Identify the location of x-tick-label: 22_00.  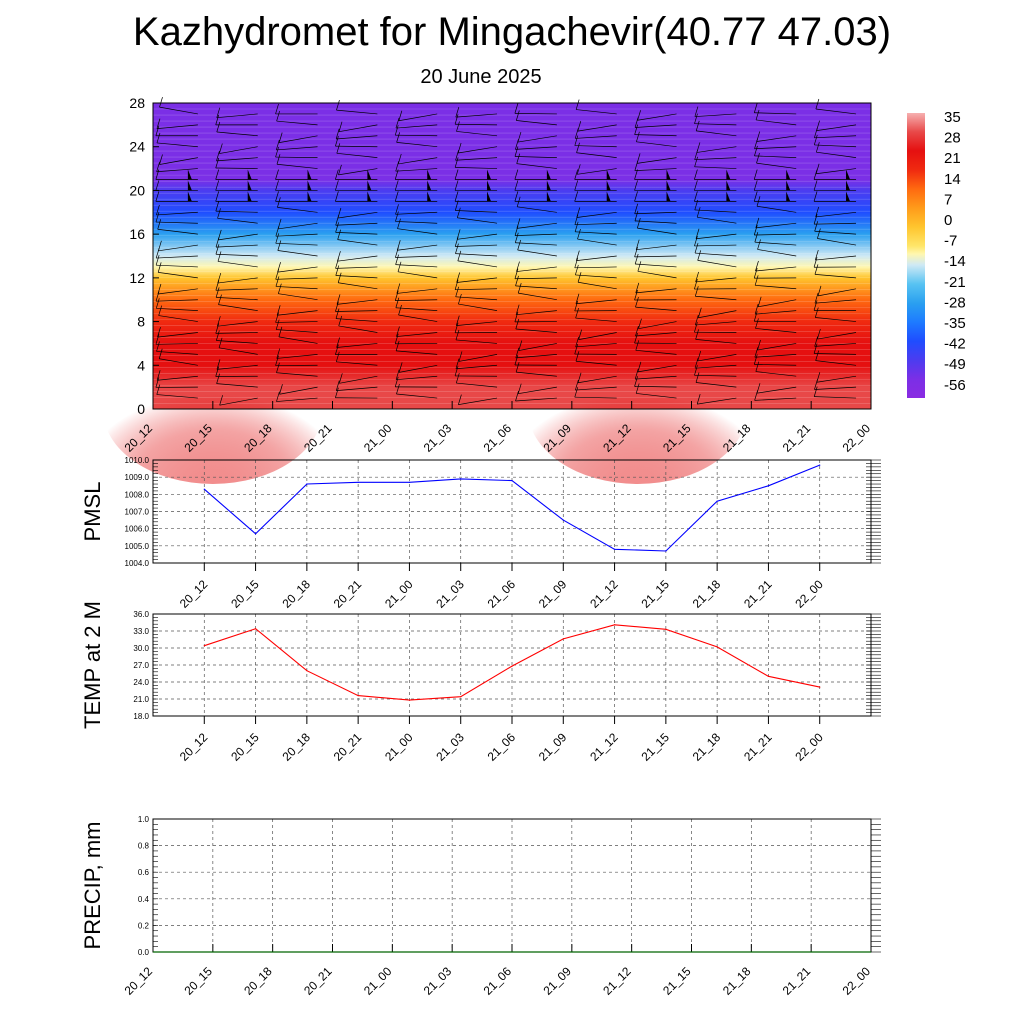
(857, 438).